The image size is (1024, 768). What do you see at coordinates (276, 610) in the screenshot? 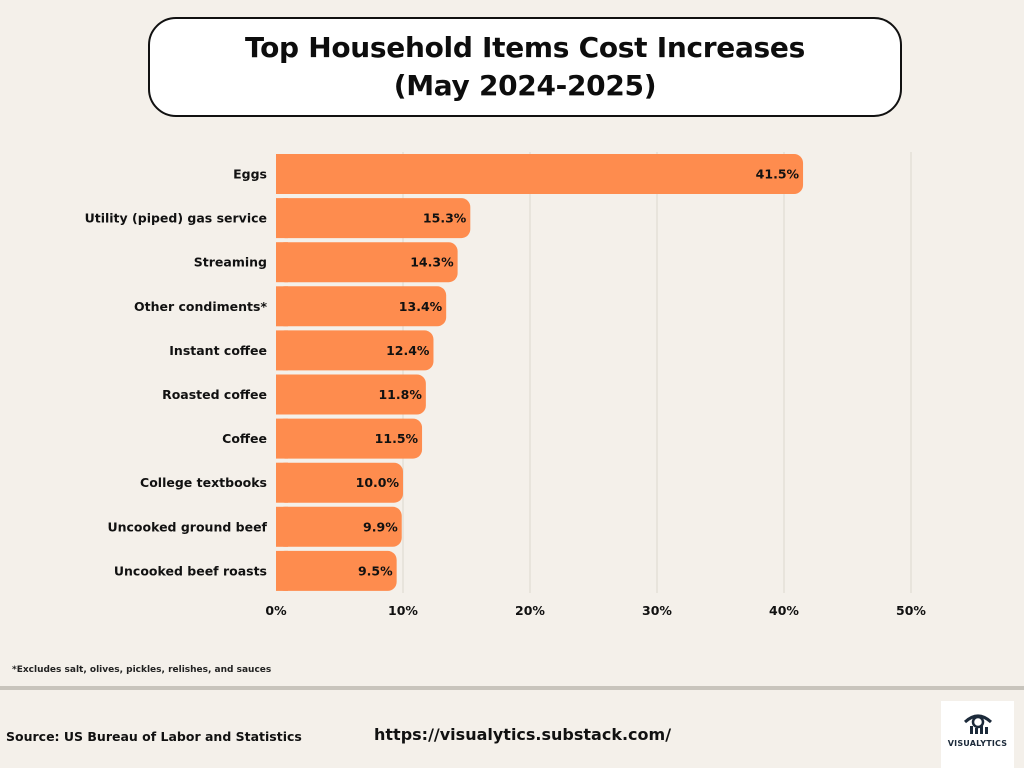
I see `x-tick-label: 0%` at bounding box center [276, 610].